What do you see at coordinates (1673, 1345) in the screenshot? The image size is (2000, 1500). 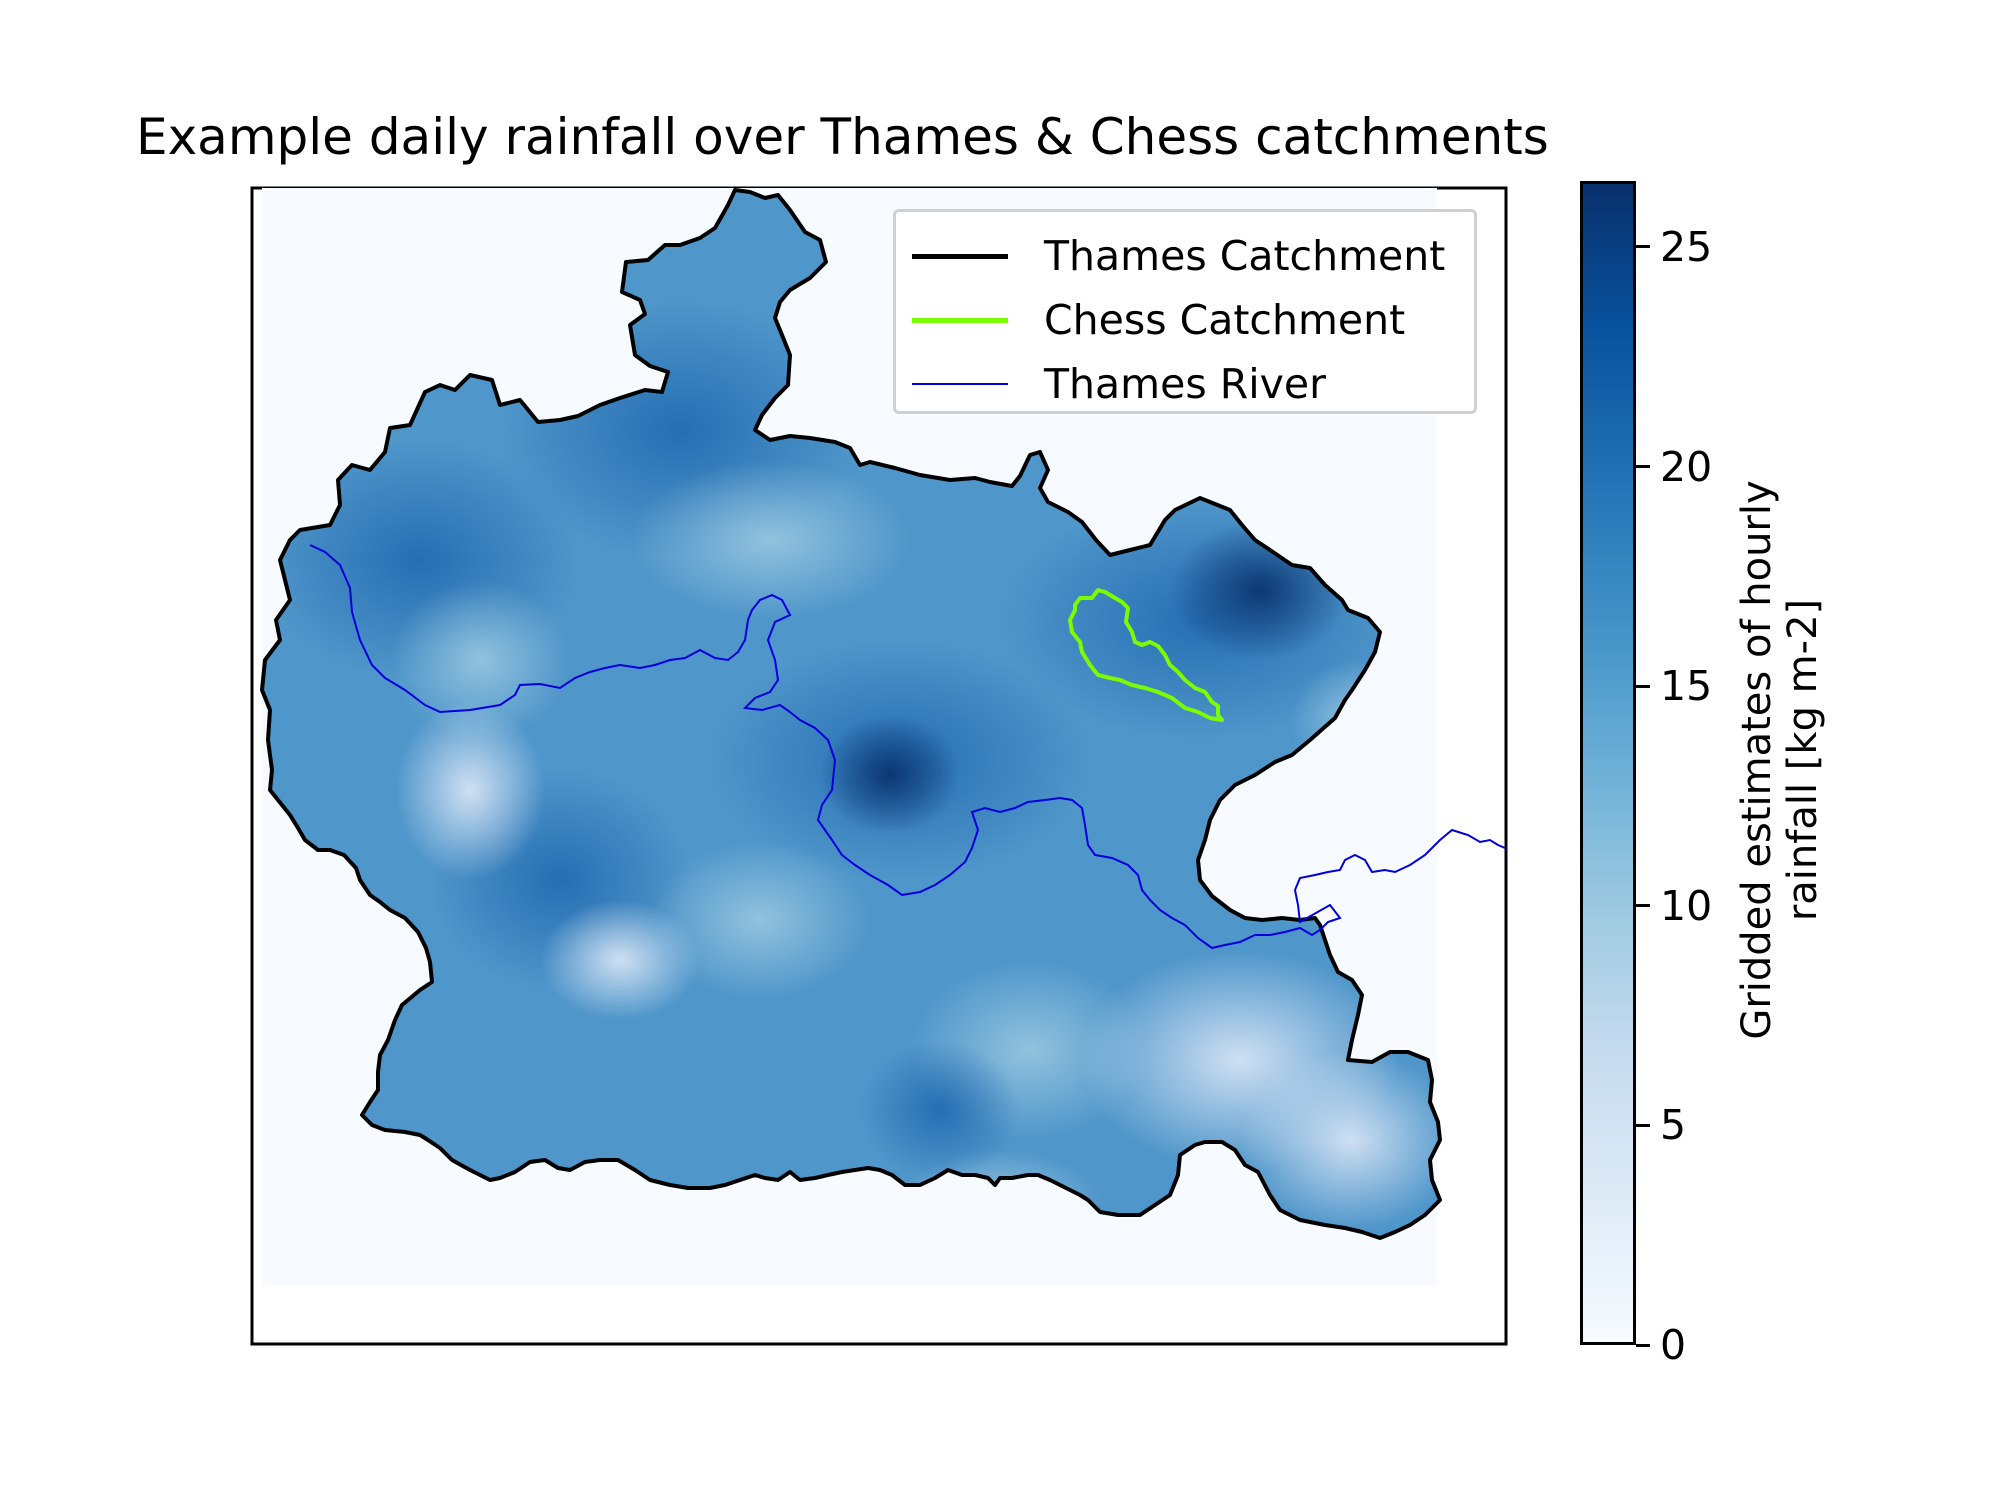 I see `colorbar-tick-label: 0` at bounding box center [1673, 1345].